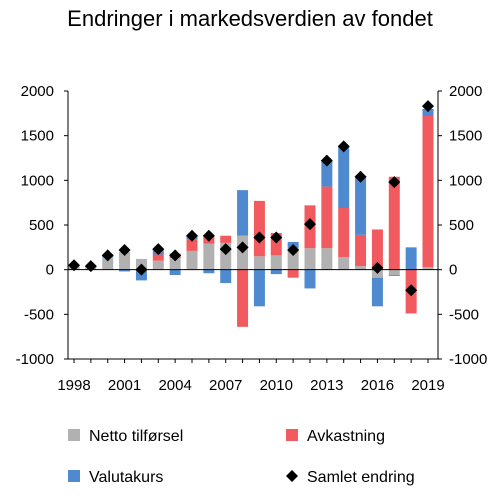 Image resolution: width=500 pixels, height=501 pixels. I want to click on legend-swatch-netto, so click(74, 435).